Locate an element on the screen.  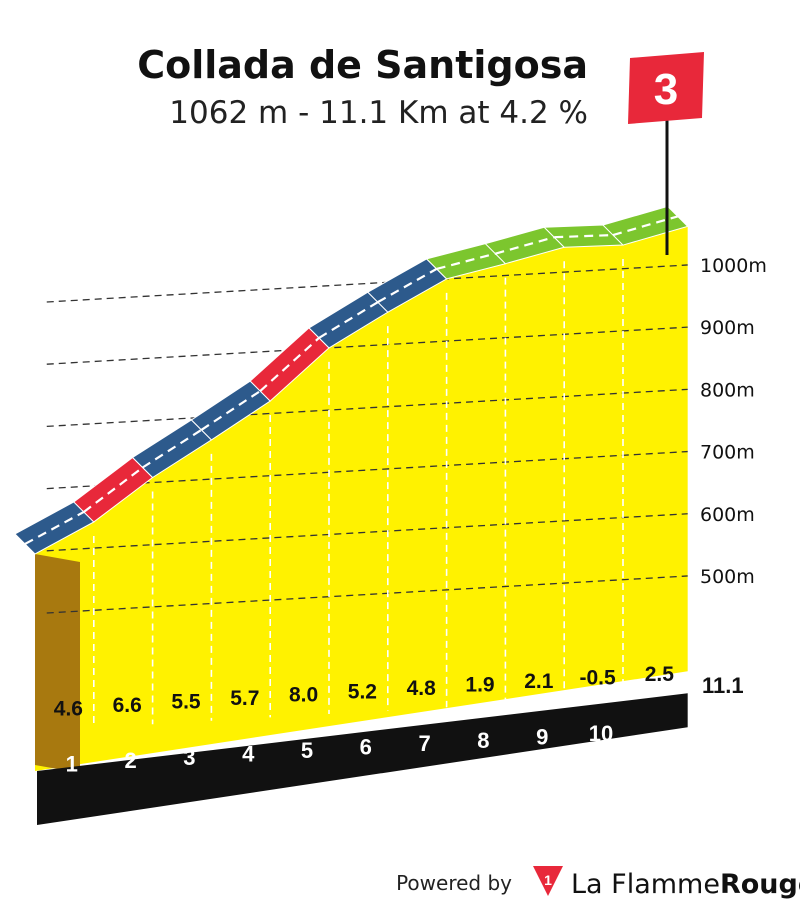
svg-text: 1 is located at coordinates (548, 880).